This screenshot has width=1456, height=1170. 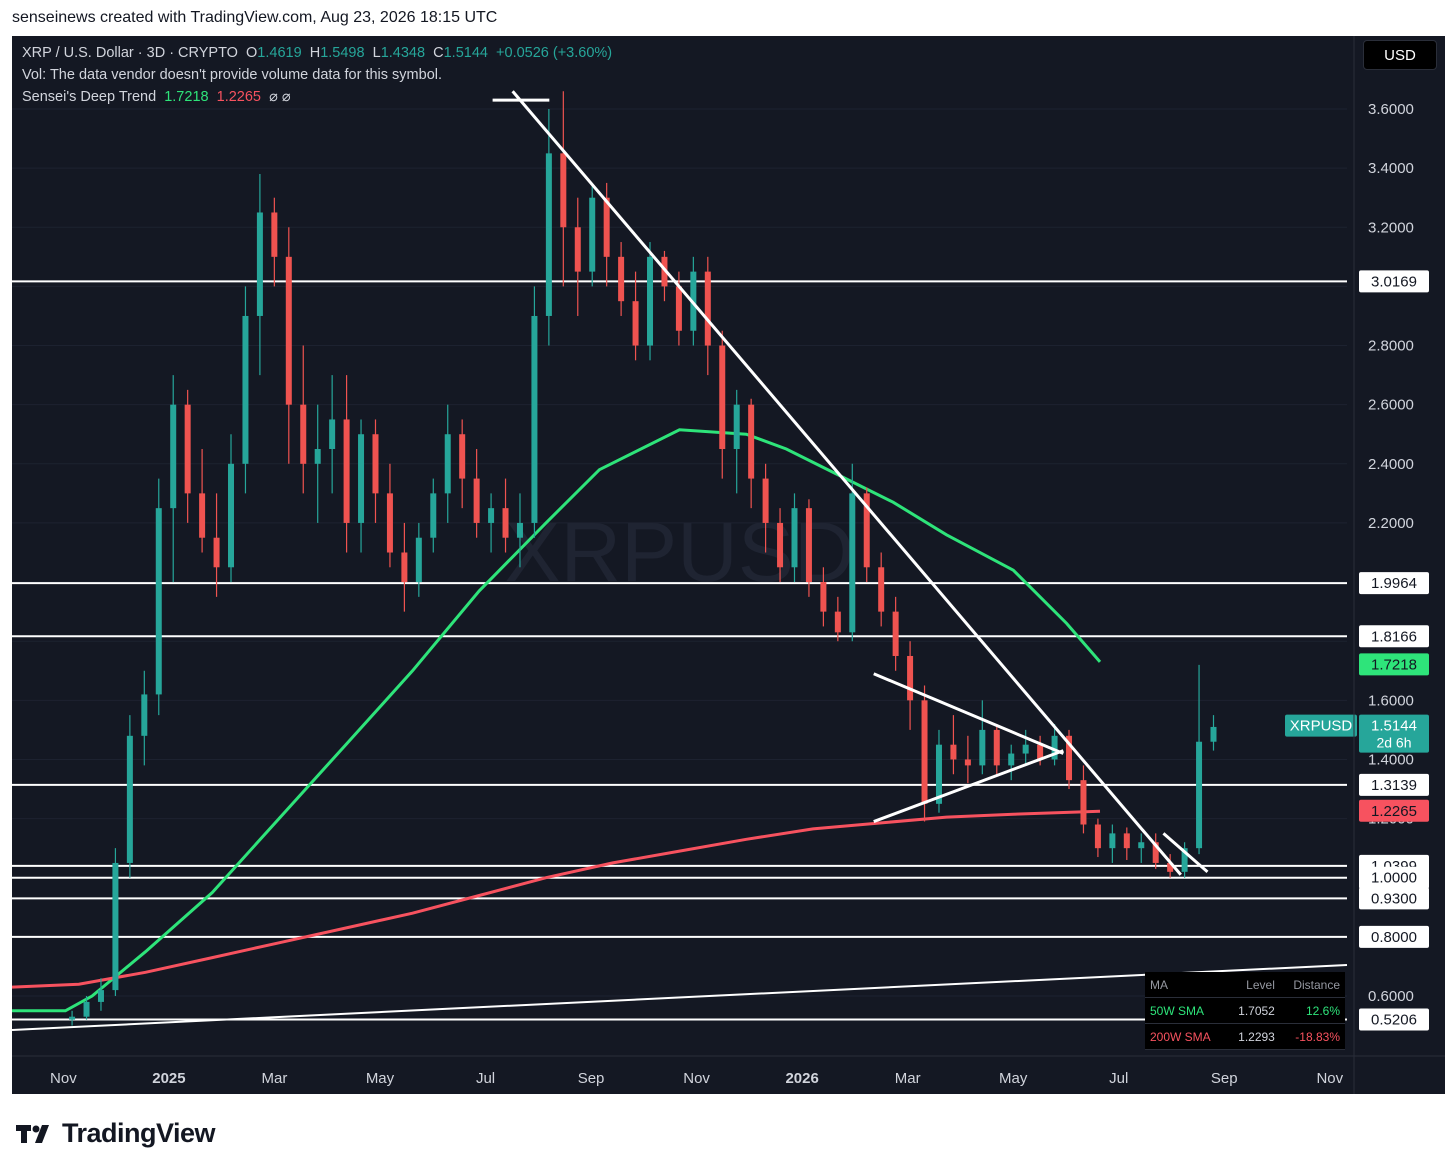 What do you see at coordinates (1391, 759) in the screenshot?
I see `price-axis-tick: 1.4000` at bounding box center [1391, 759].